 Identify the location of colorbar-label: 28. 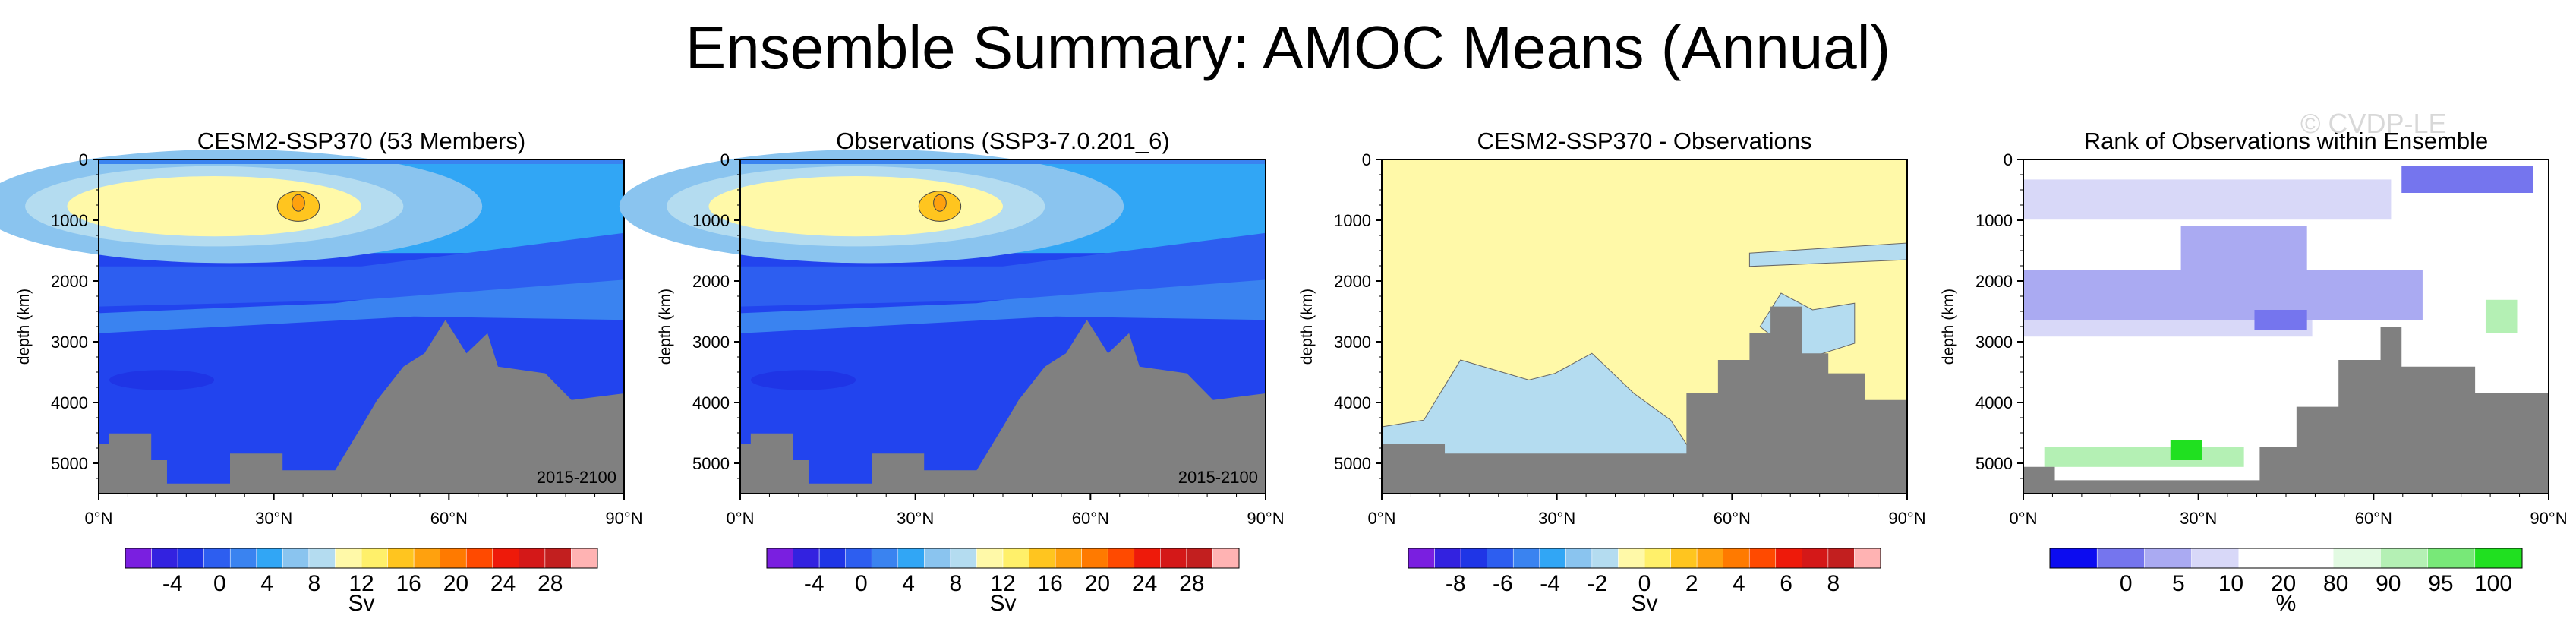
(550, 583).